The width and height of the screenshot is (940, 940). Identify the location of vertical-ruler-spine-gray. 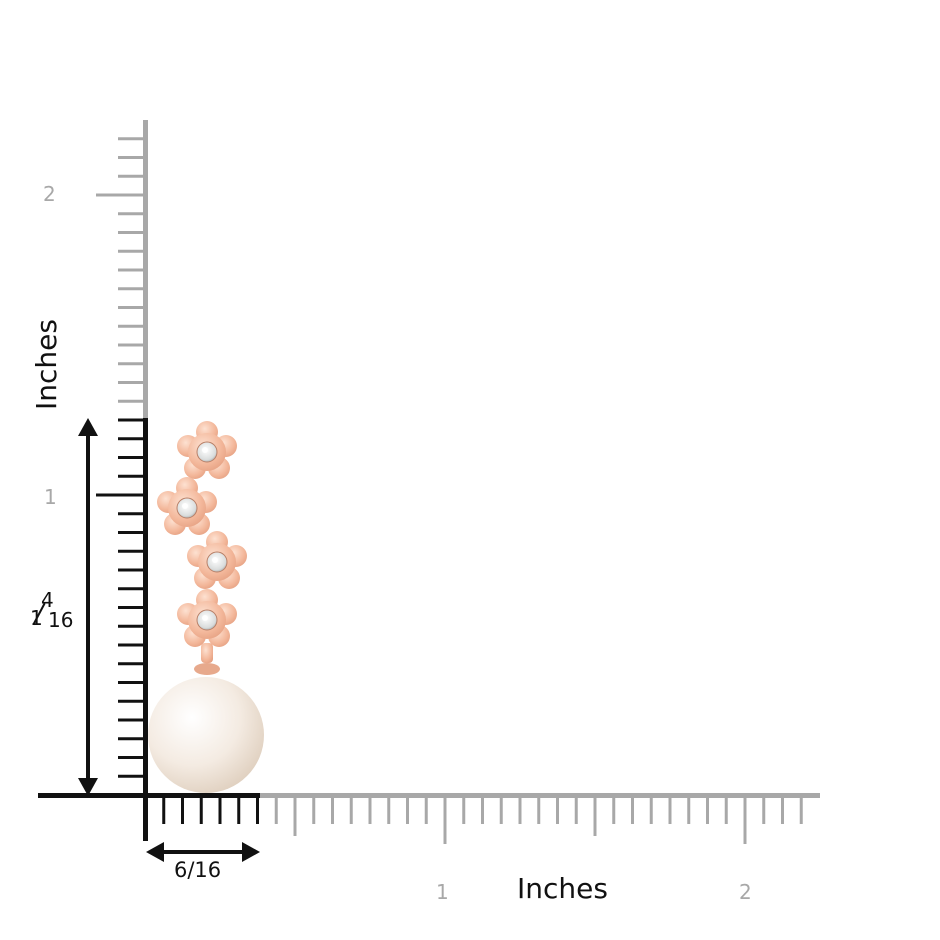
(145, 269).